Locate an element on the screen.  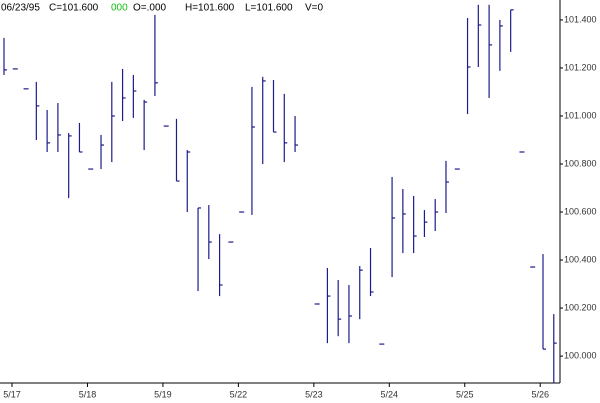
x-tick-label: 5/25 is located at coordinates (465, 394).